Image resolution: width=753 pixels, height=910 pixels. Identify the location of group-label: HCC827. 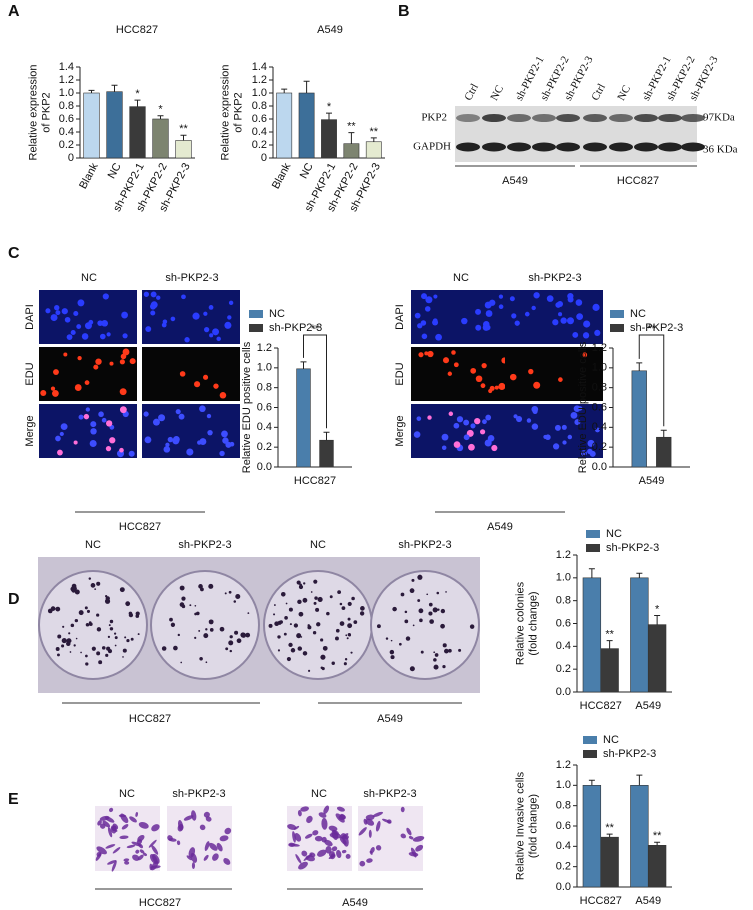
(160, 903).